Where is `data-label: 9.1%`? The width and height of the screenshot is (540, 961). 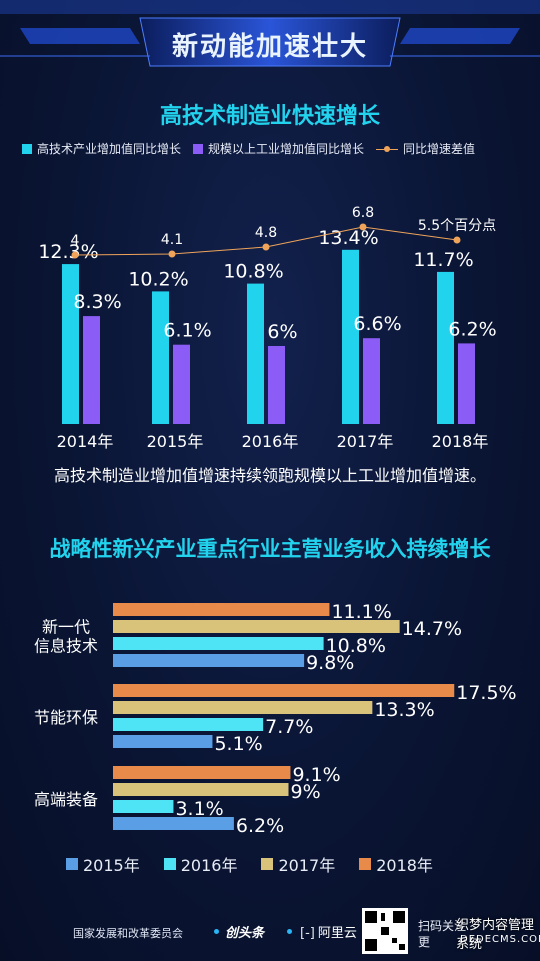
data-label: 9.1% is located at coordinates (316, 775).